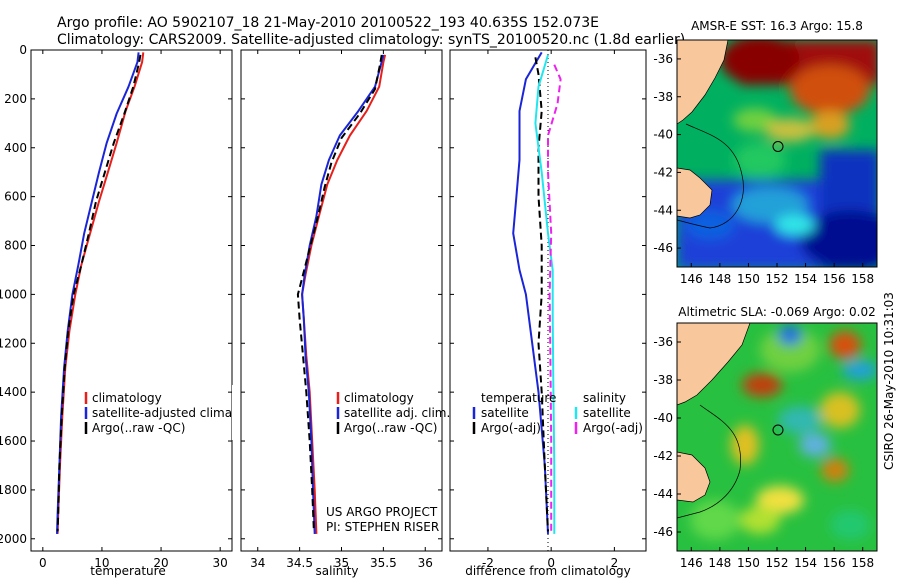  Describe the element at coordinates (615, 563) in the screenshot. I see `xtick-label: 2` at that location.